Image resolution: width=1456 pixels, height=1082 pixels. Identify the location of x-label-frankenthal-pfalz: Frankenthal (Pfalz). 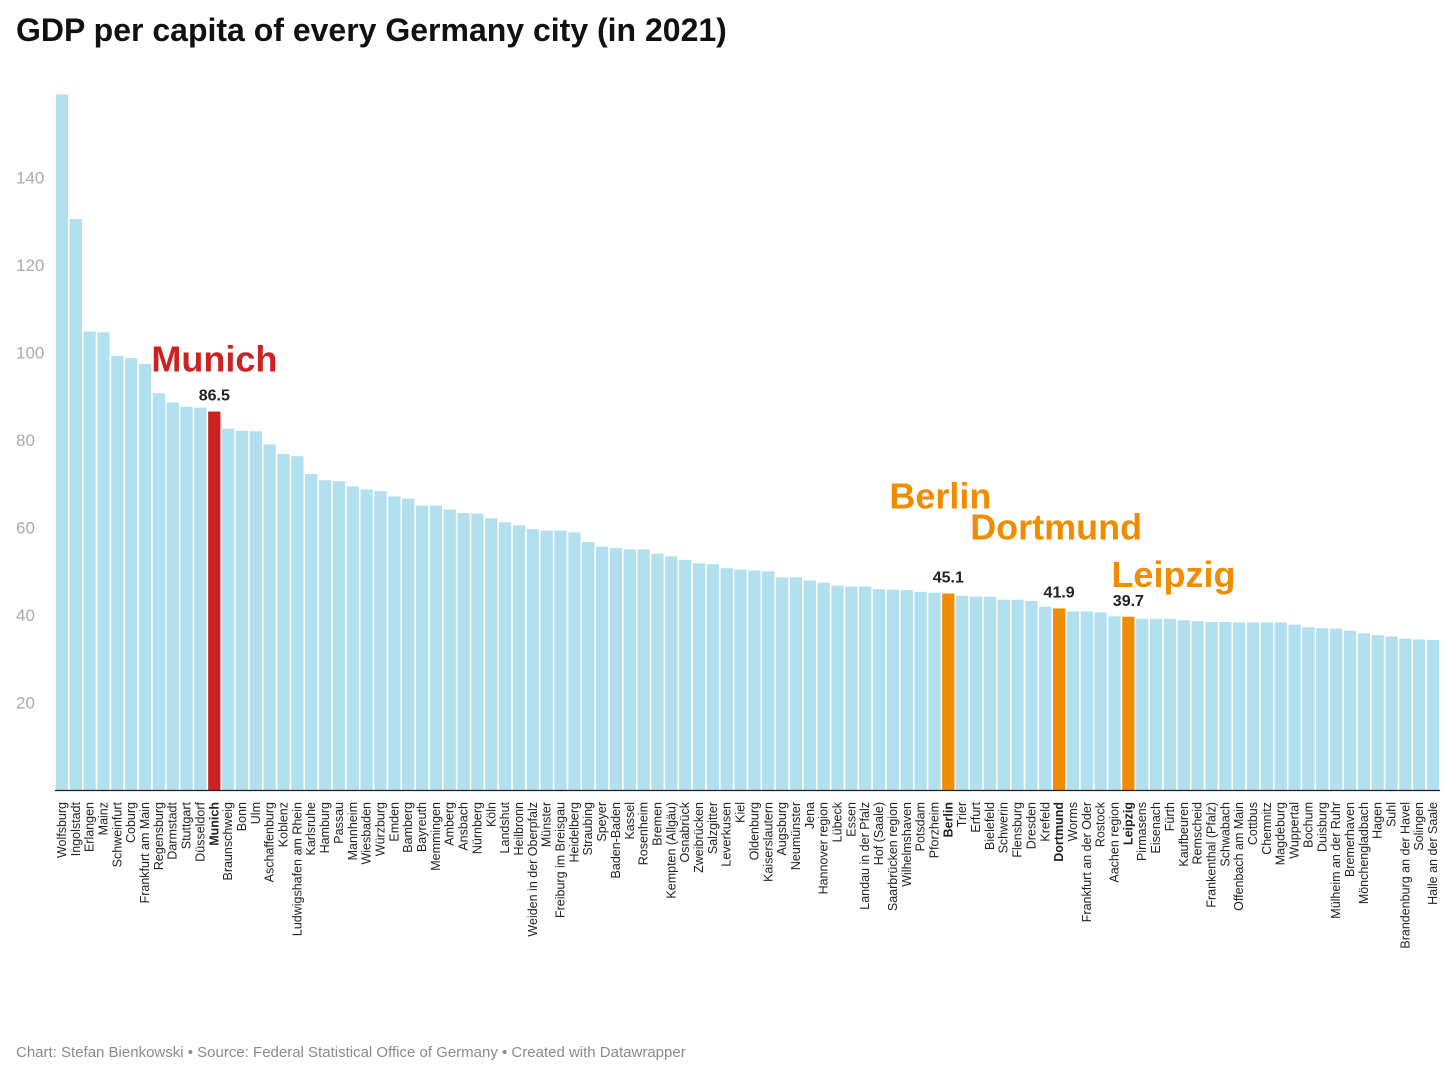
(1211, 855).